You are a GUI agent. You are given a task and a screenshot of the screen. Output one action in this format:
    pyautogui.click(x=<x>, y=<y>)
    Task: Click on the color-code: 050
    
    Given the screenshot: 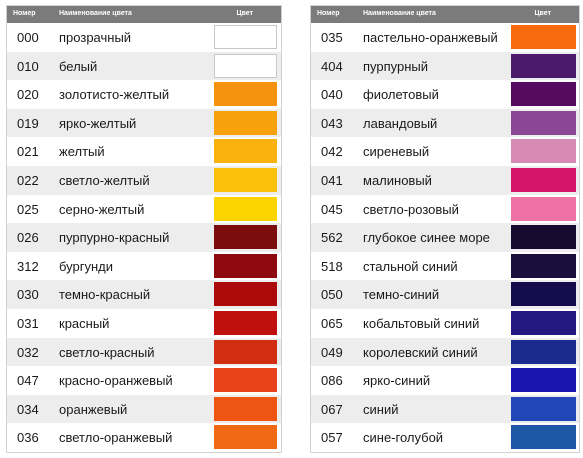 What is the action you would take?
    pyautogui.click(x=332, y=295)
    